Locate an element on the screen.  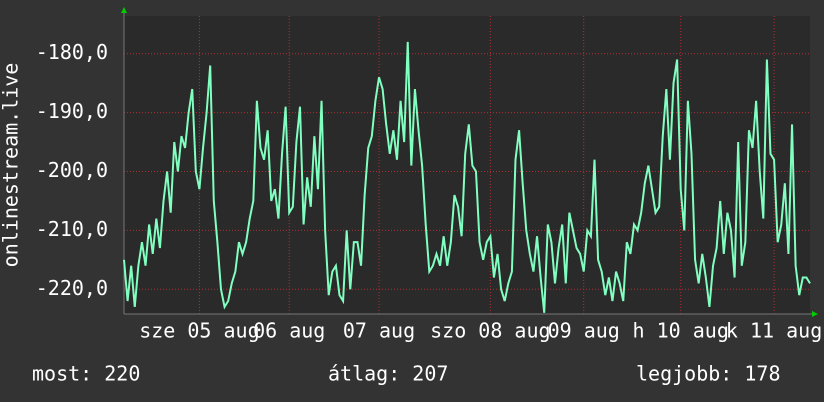
x-tick-label: h 10 aug is located at coordinates (681, 331).